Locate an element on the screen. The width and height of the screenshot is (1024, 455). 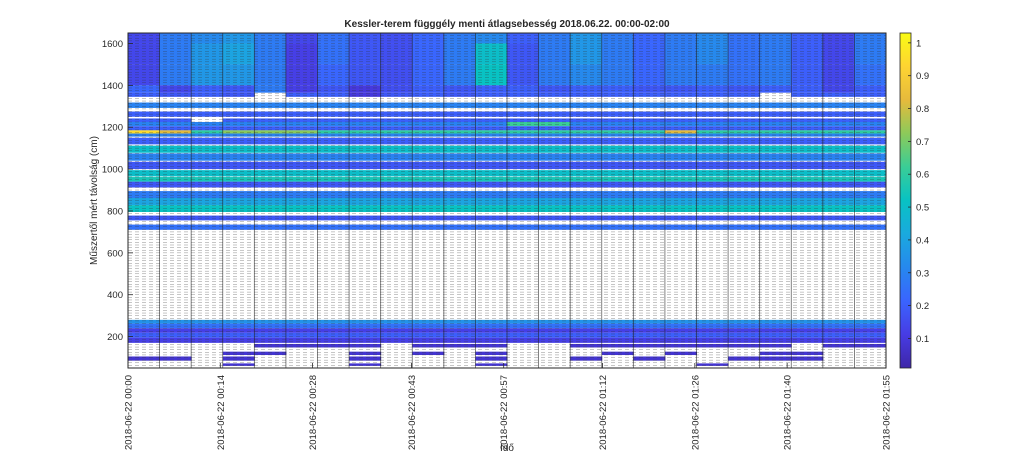
colorbar-tick-label: 0.5 is located at coordinates (922, 208).